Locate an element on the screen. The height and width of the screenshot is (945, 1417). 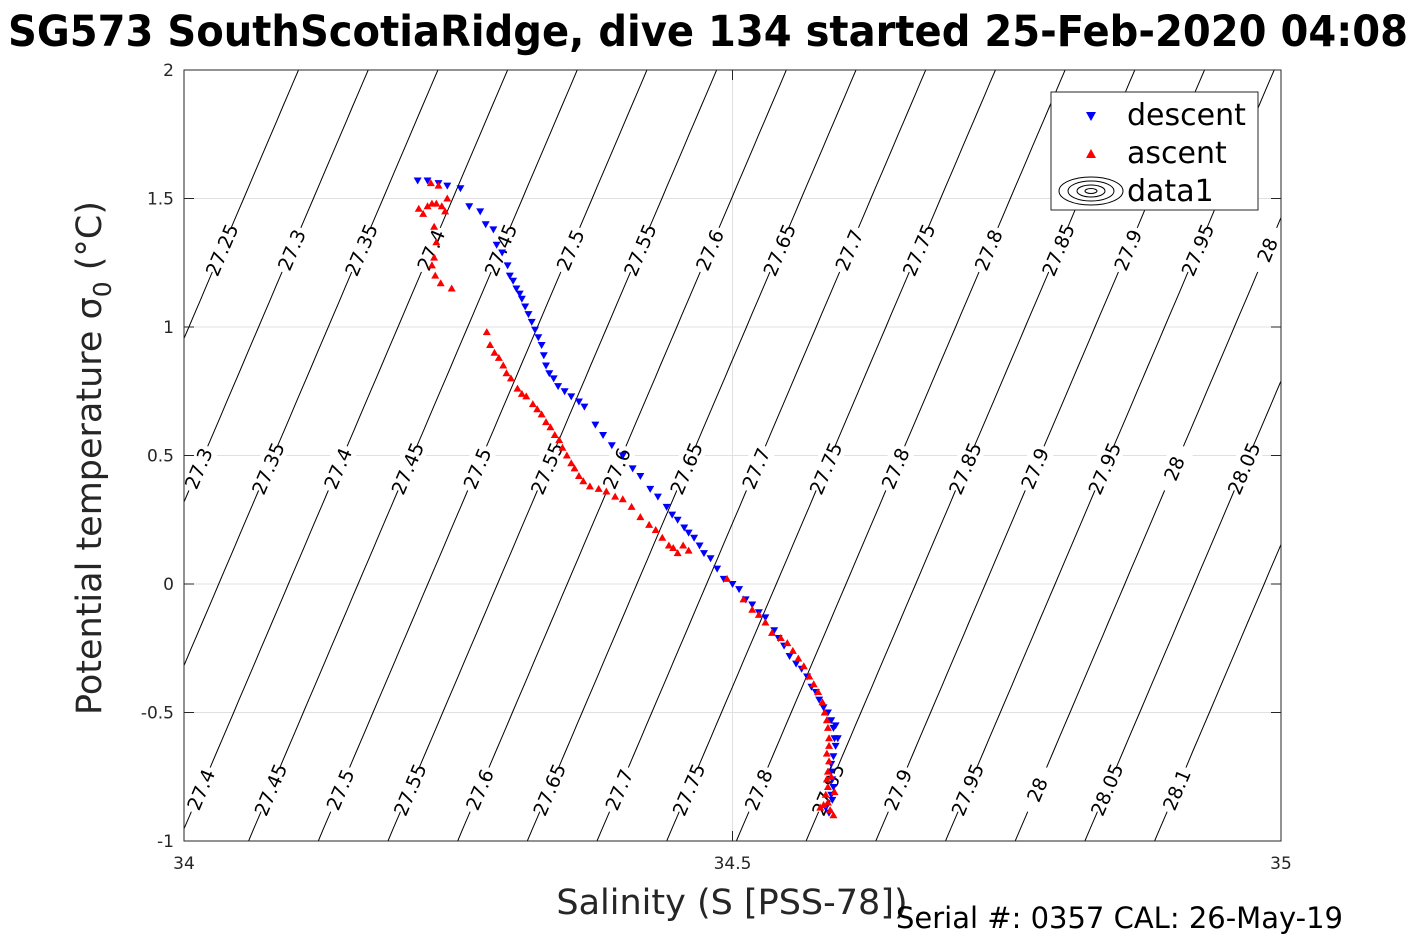
y-tick-label: -1 is located at coordinates (165, 842).